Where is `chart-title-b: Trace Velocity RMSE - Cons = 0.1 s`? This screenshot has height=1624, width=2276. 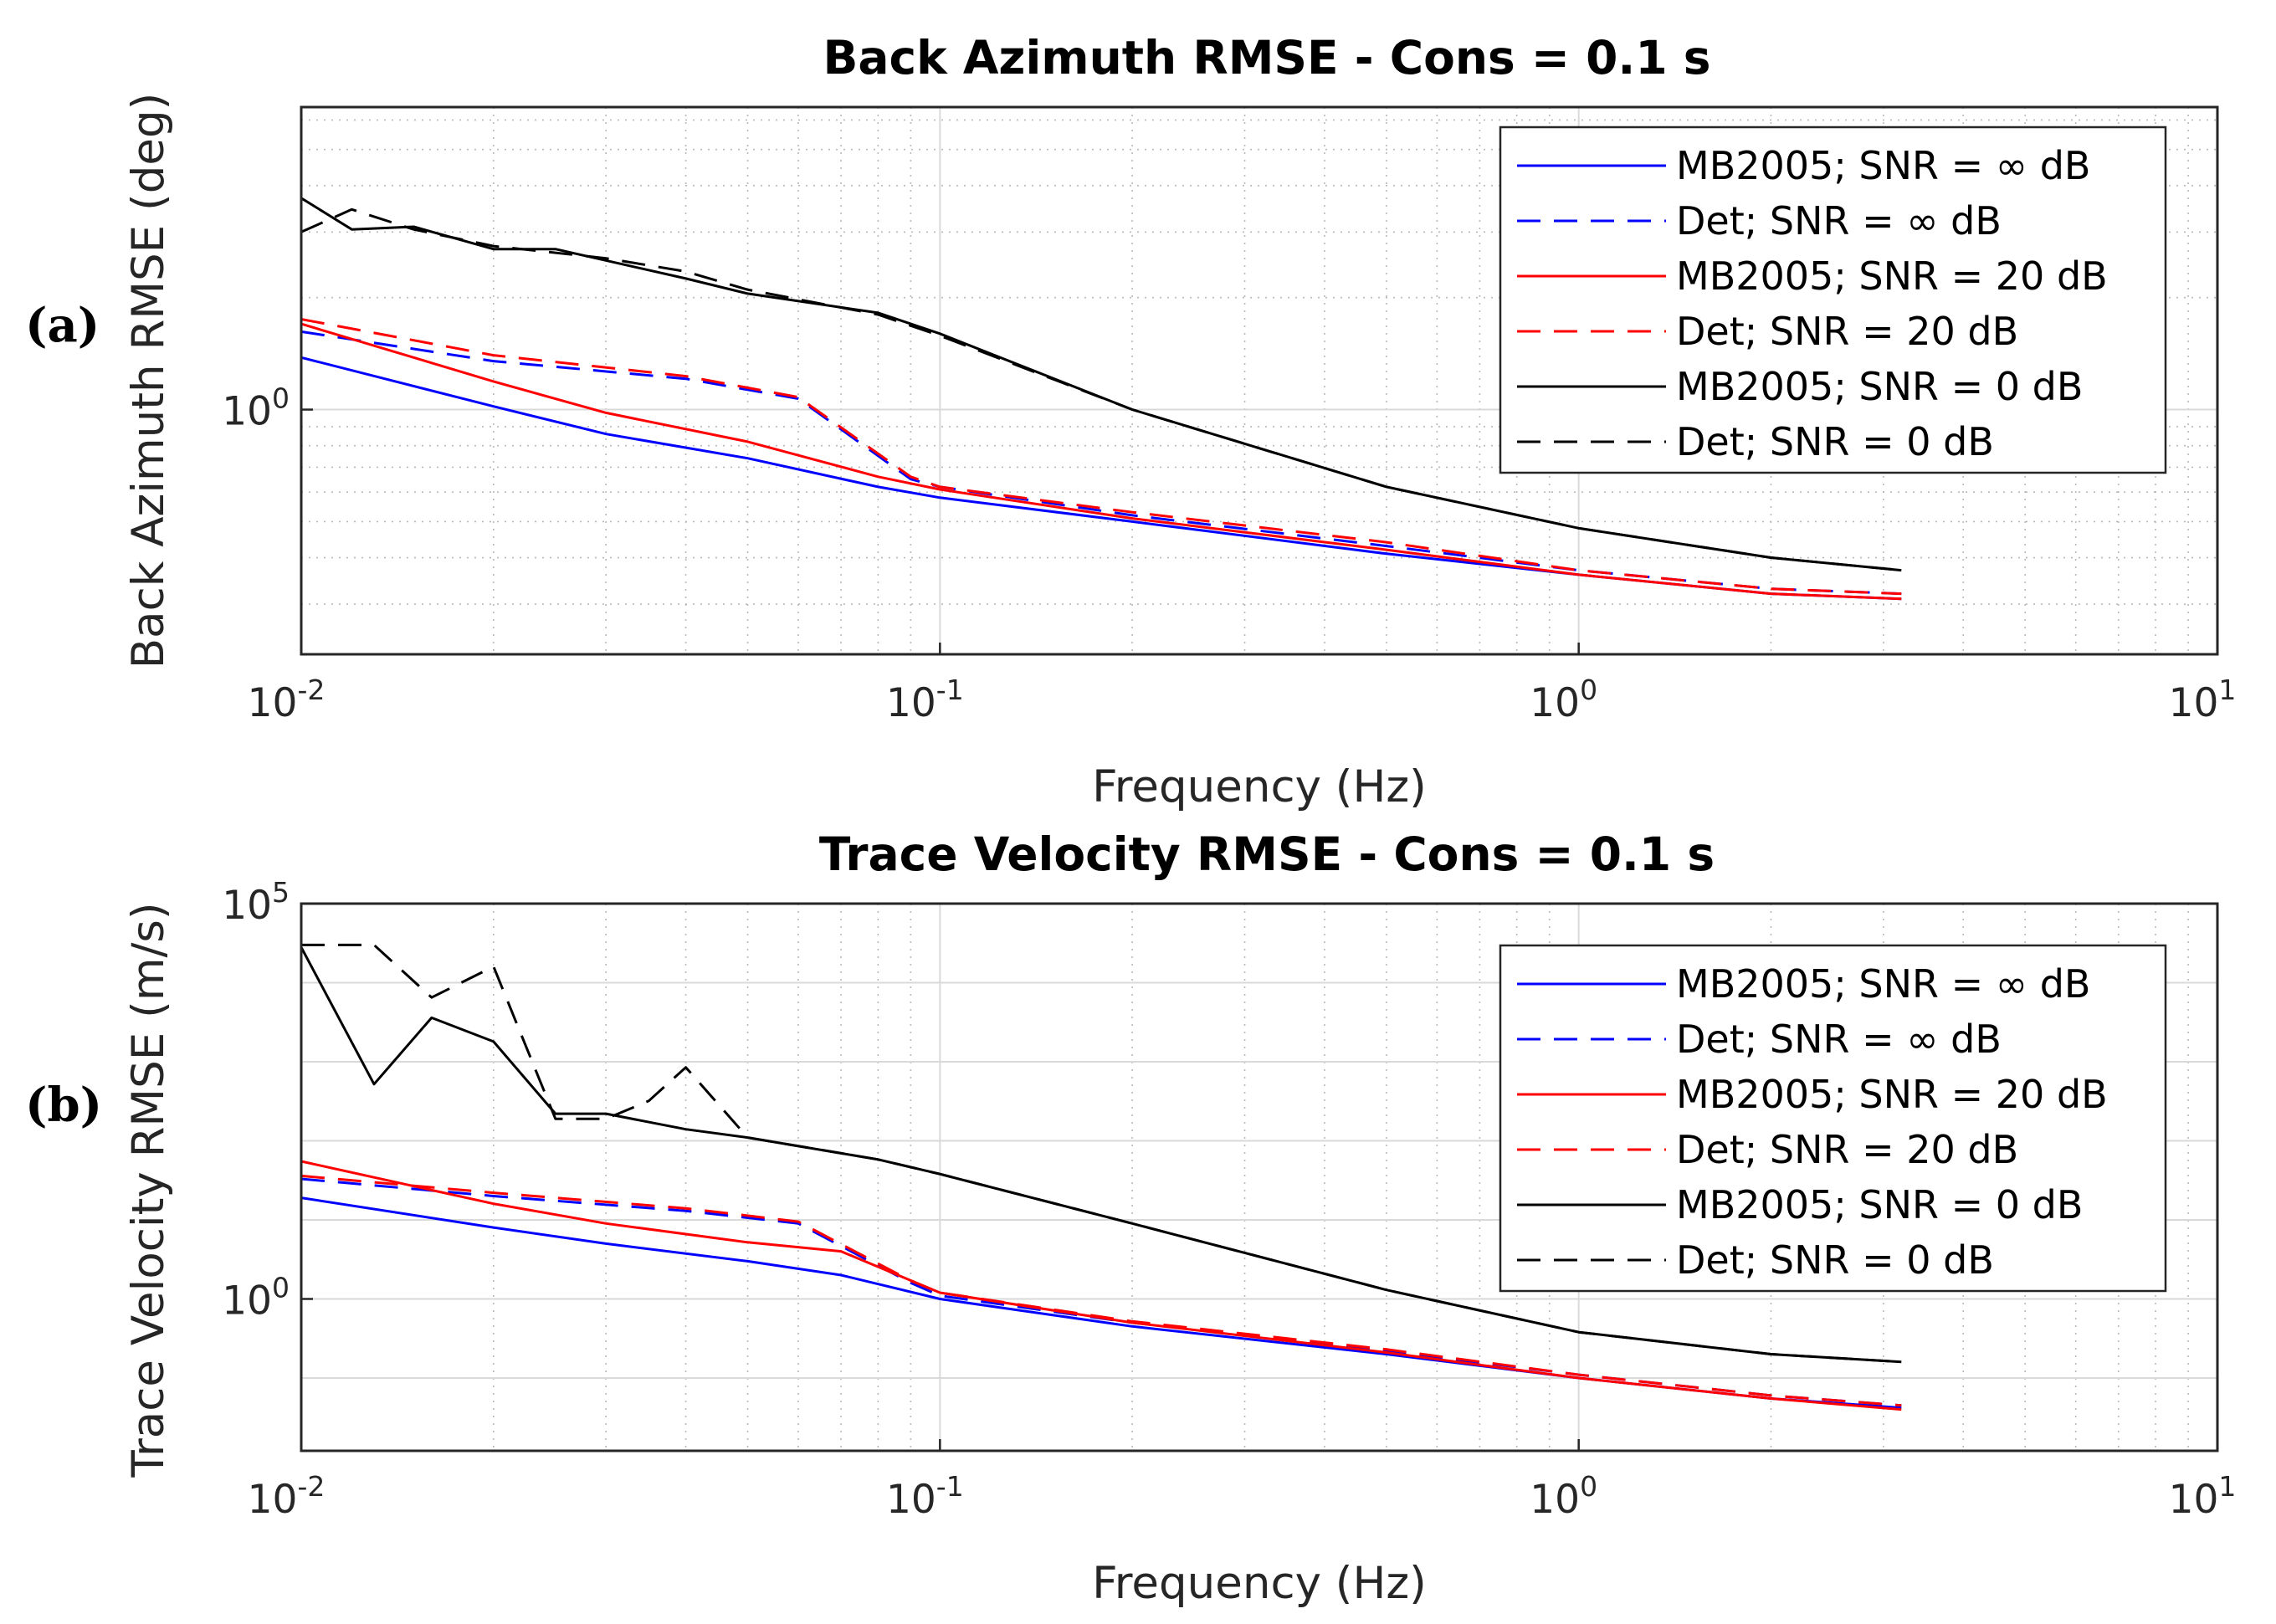 chart-title-b: Trace Velocity RMSE - Cons = 0.1 s is located at coordinates (1267, 854).